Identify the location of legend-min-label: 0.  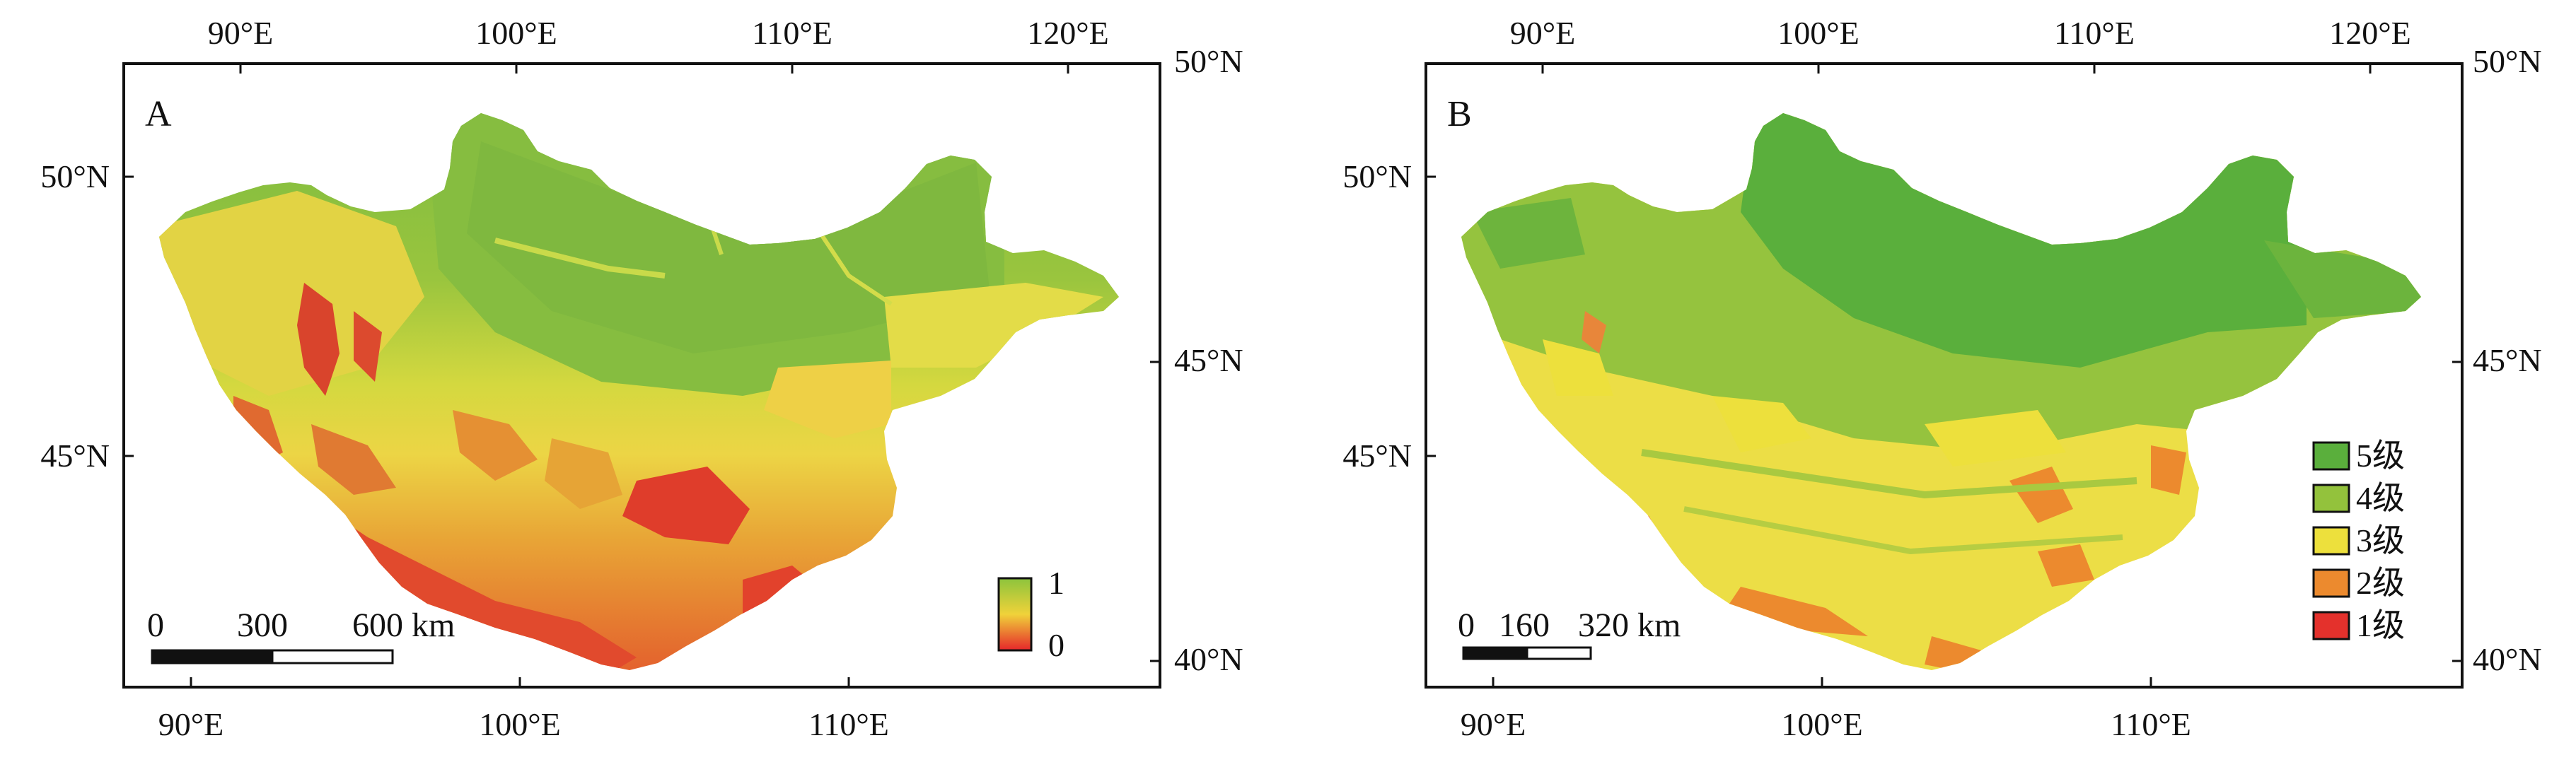
(1056, 645).